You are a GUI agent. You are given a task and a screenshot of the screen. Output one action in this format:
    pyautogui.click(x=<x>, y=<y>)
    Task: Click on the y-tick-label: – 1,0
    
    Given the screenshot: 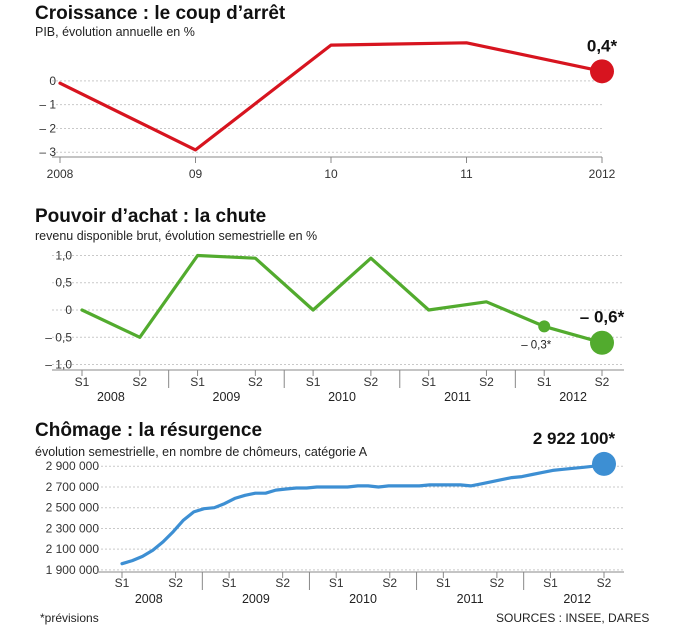 What is the action you would take?
    pyautogui.click(x=58, y=365)
    